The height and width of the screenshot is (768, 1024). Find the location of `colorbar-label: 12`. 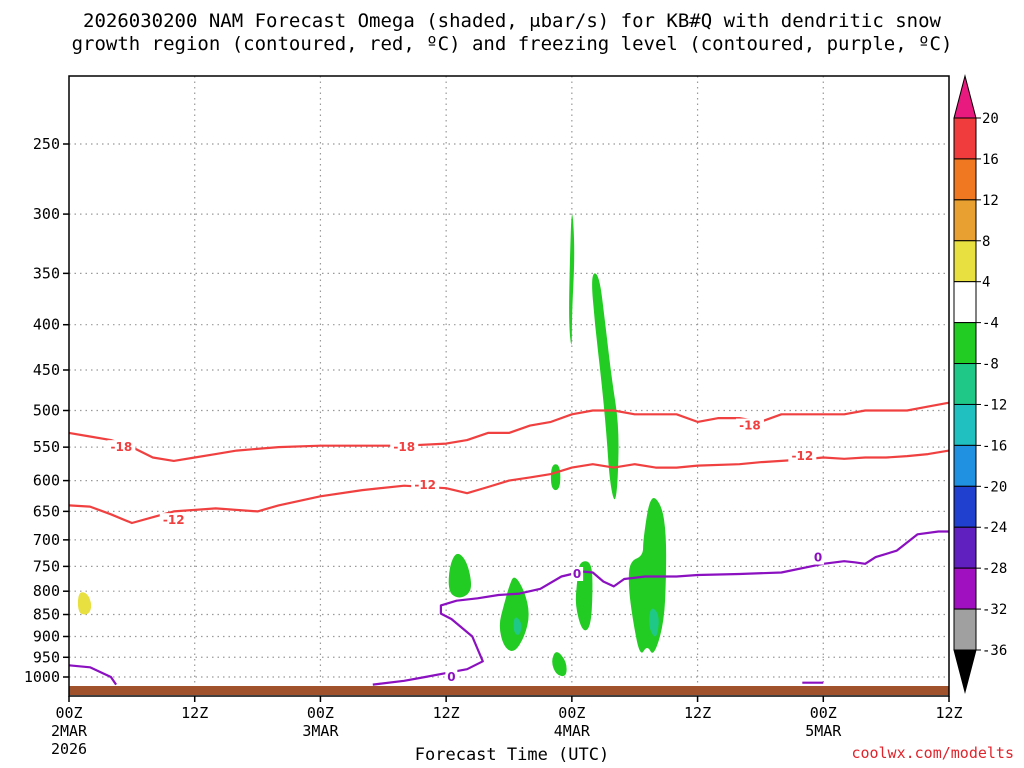

colorbar-label: 12 is located at coordinates (990, 201).